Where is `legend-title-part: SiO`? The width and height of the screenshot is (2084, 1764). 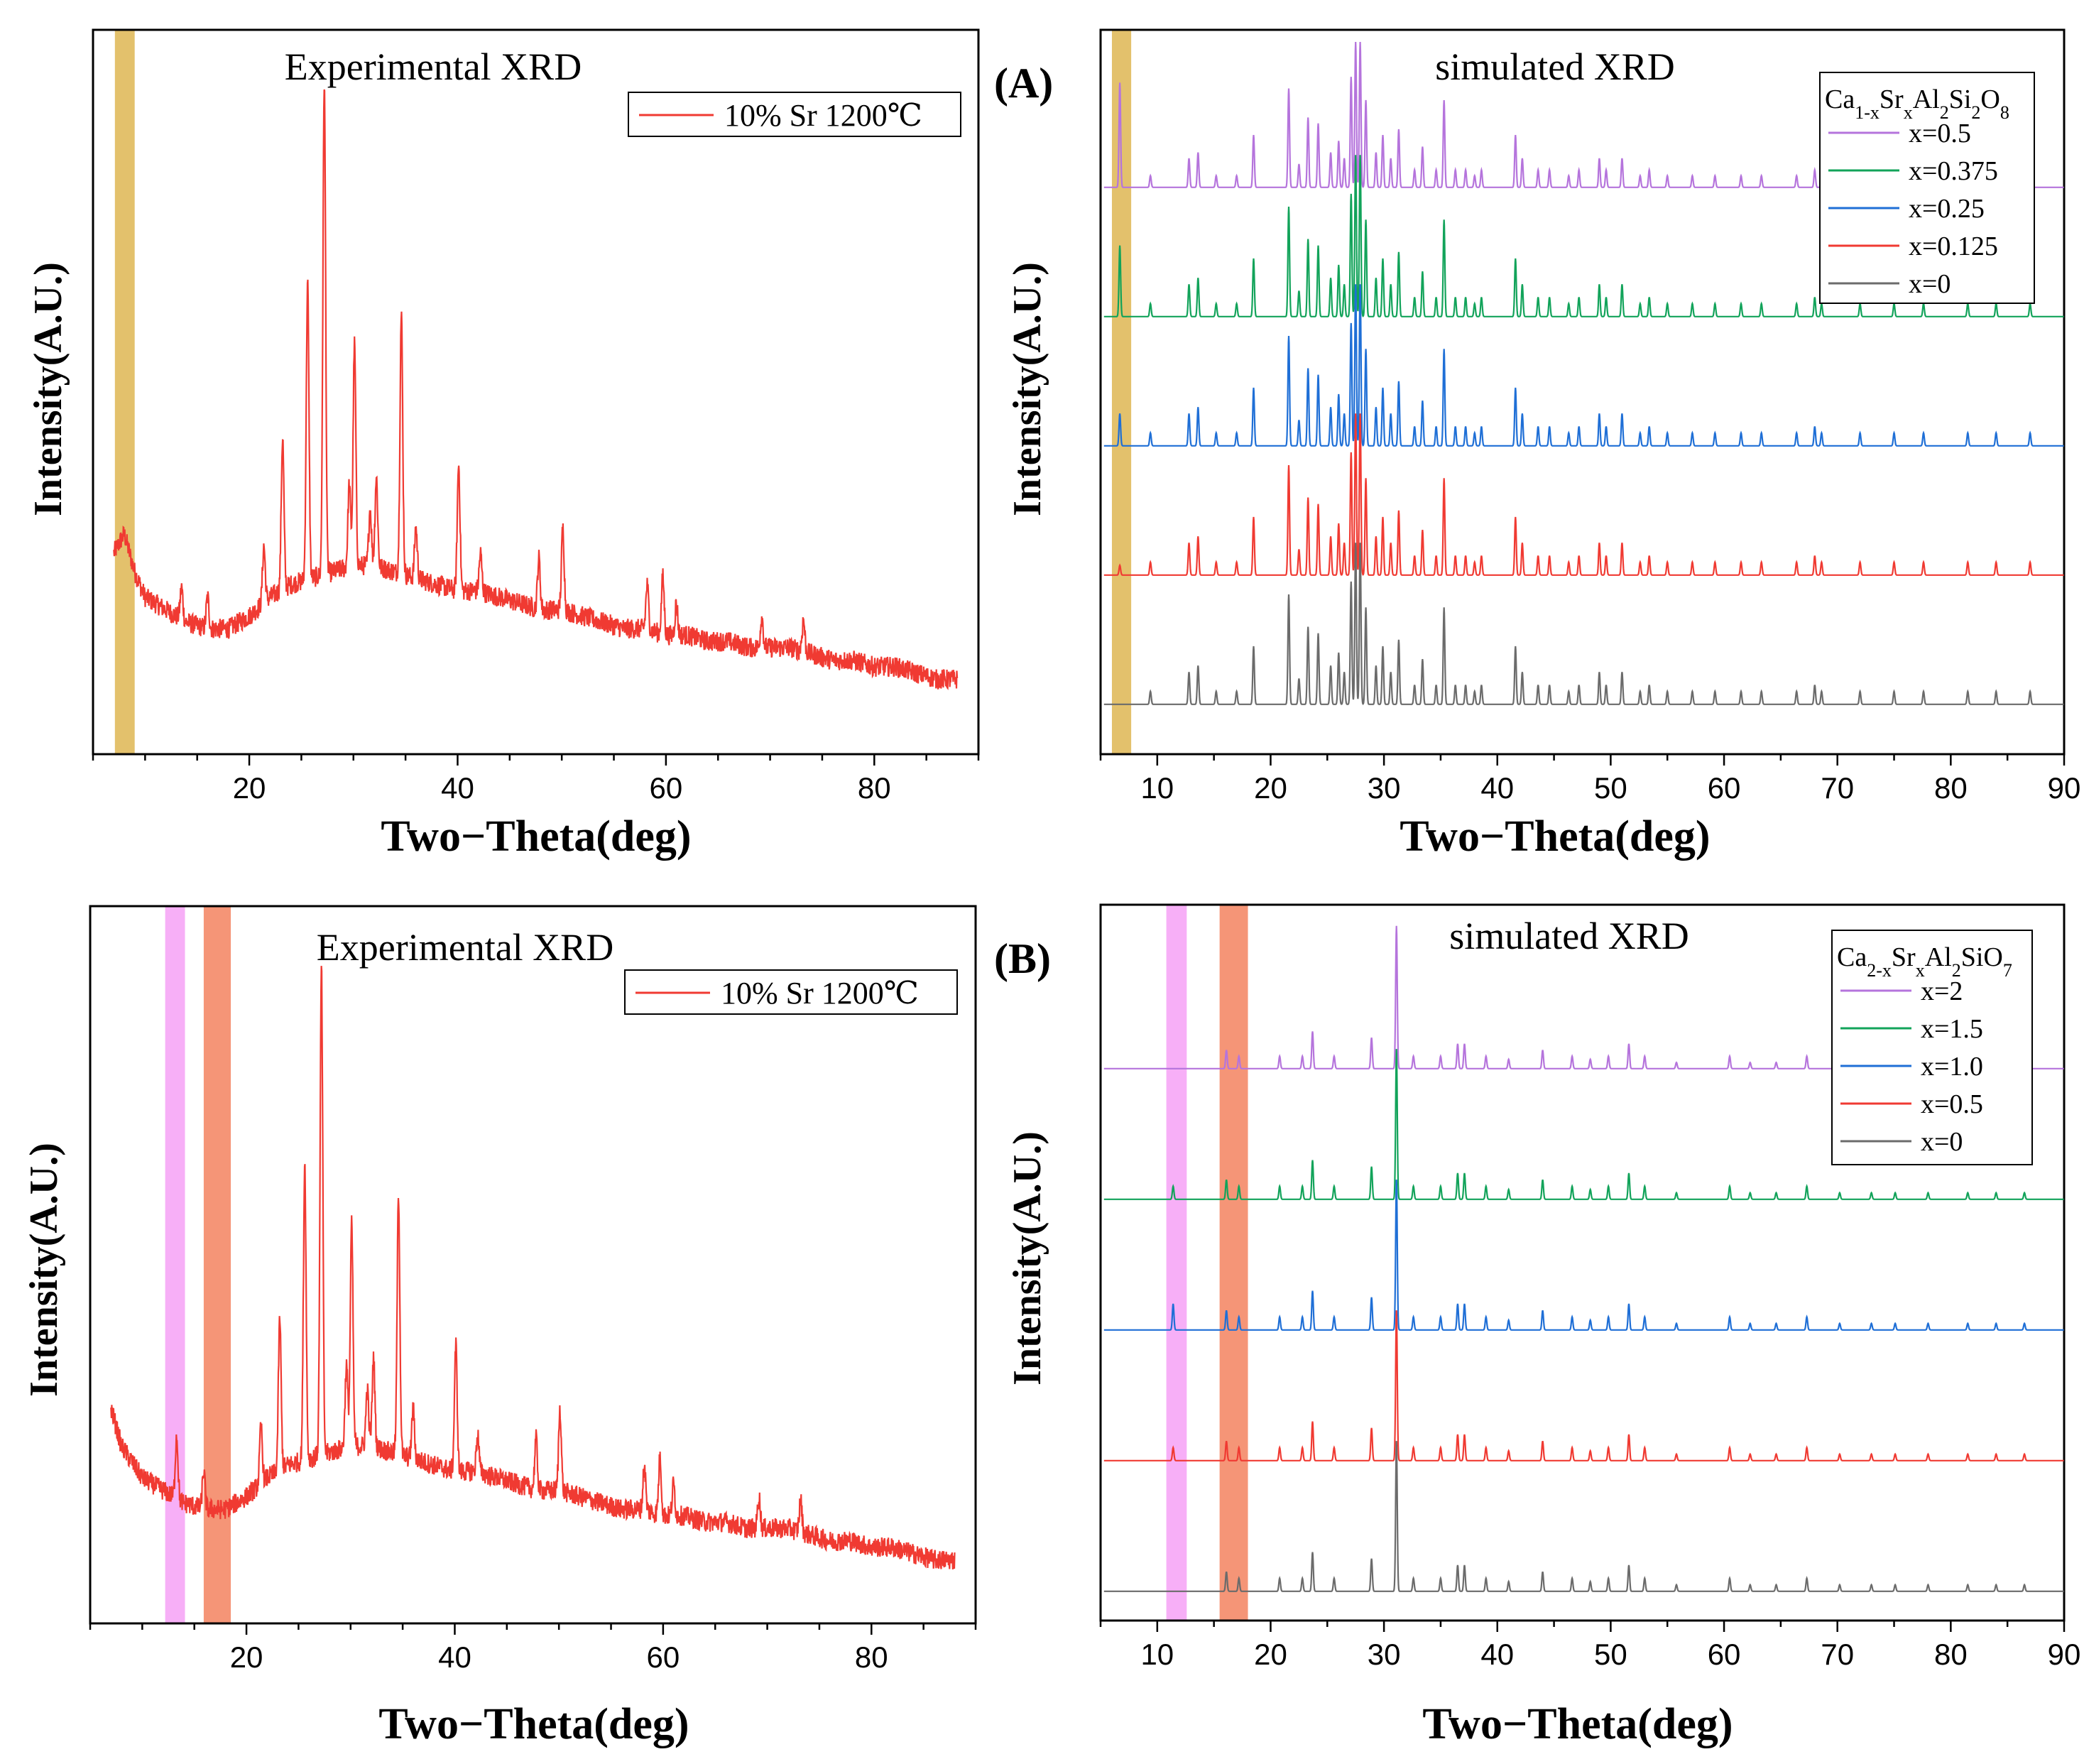 legend-title-part: SiO is located at coordinates (1982, 957).